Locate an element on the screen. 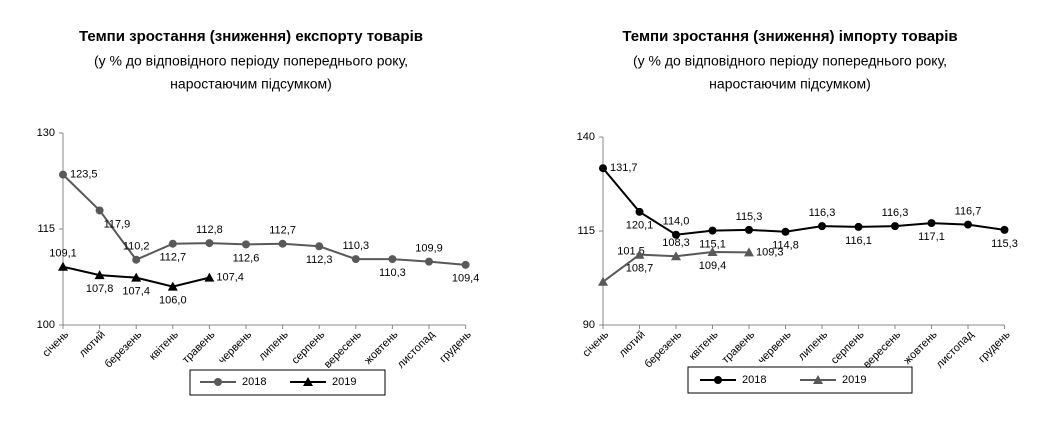 The height and width of the screenshot is (433, 1051). data-label: 107,8 is located at coordinates (100, 289).